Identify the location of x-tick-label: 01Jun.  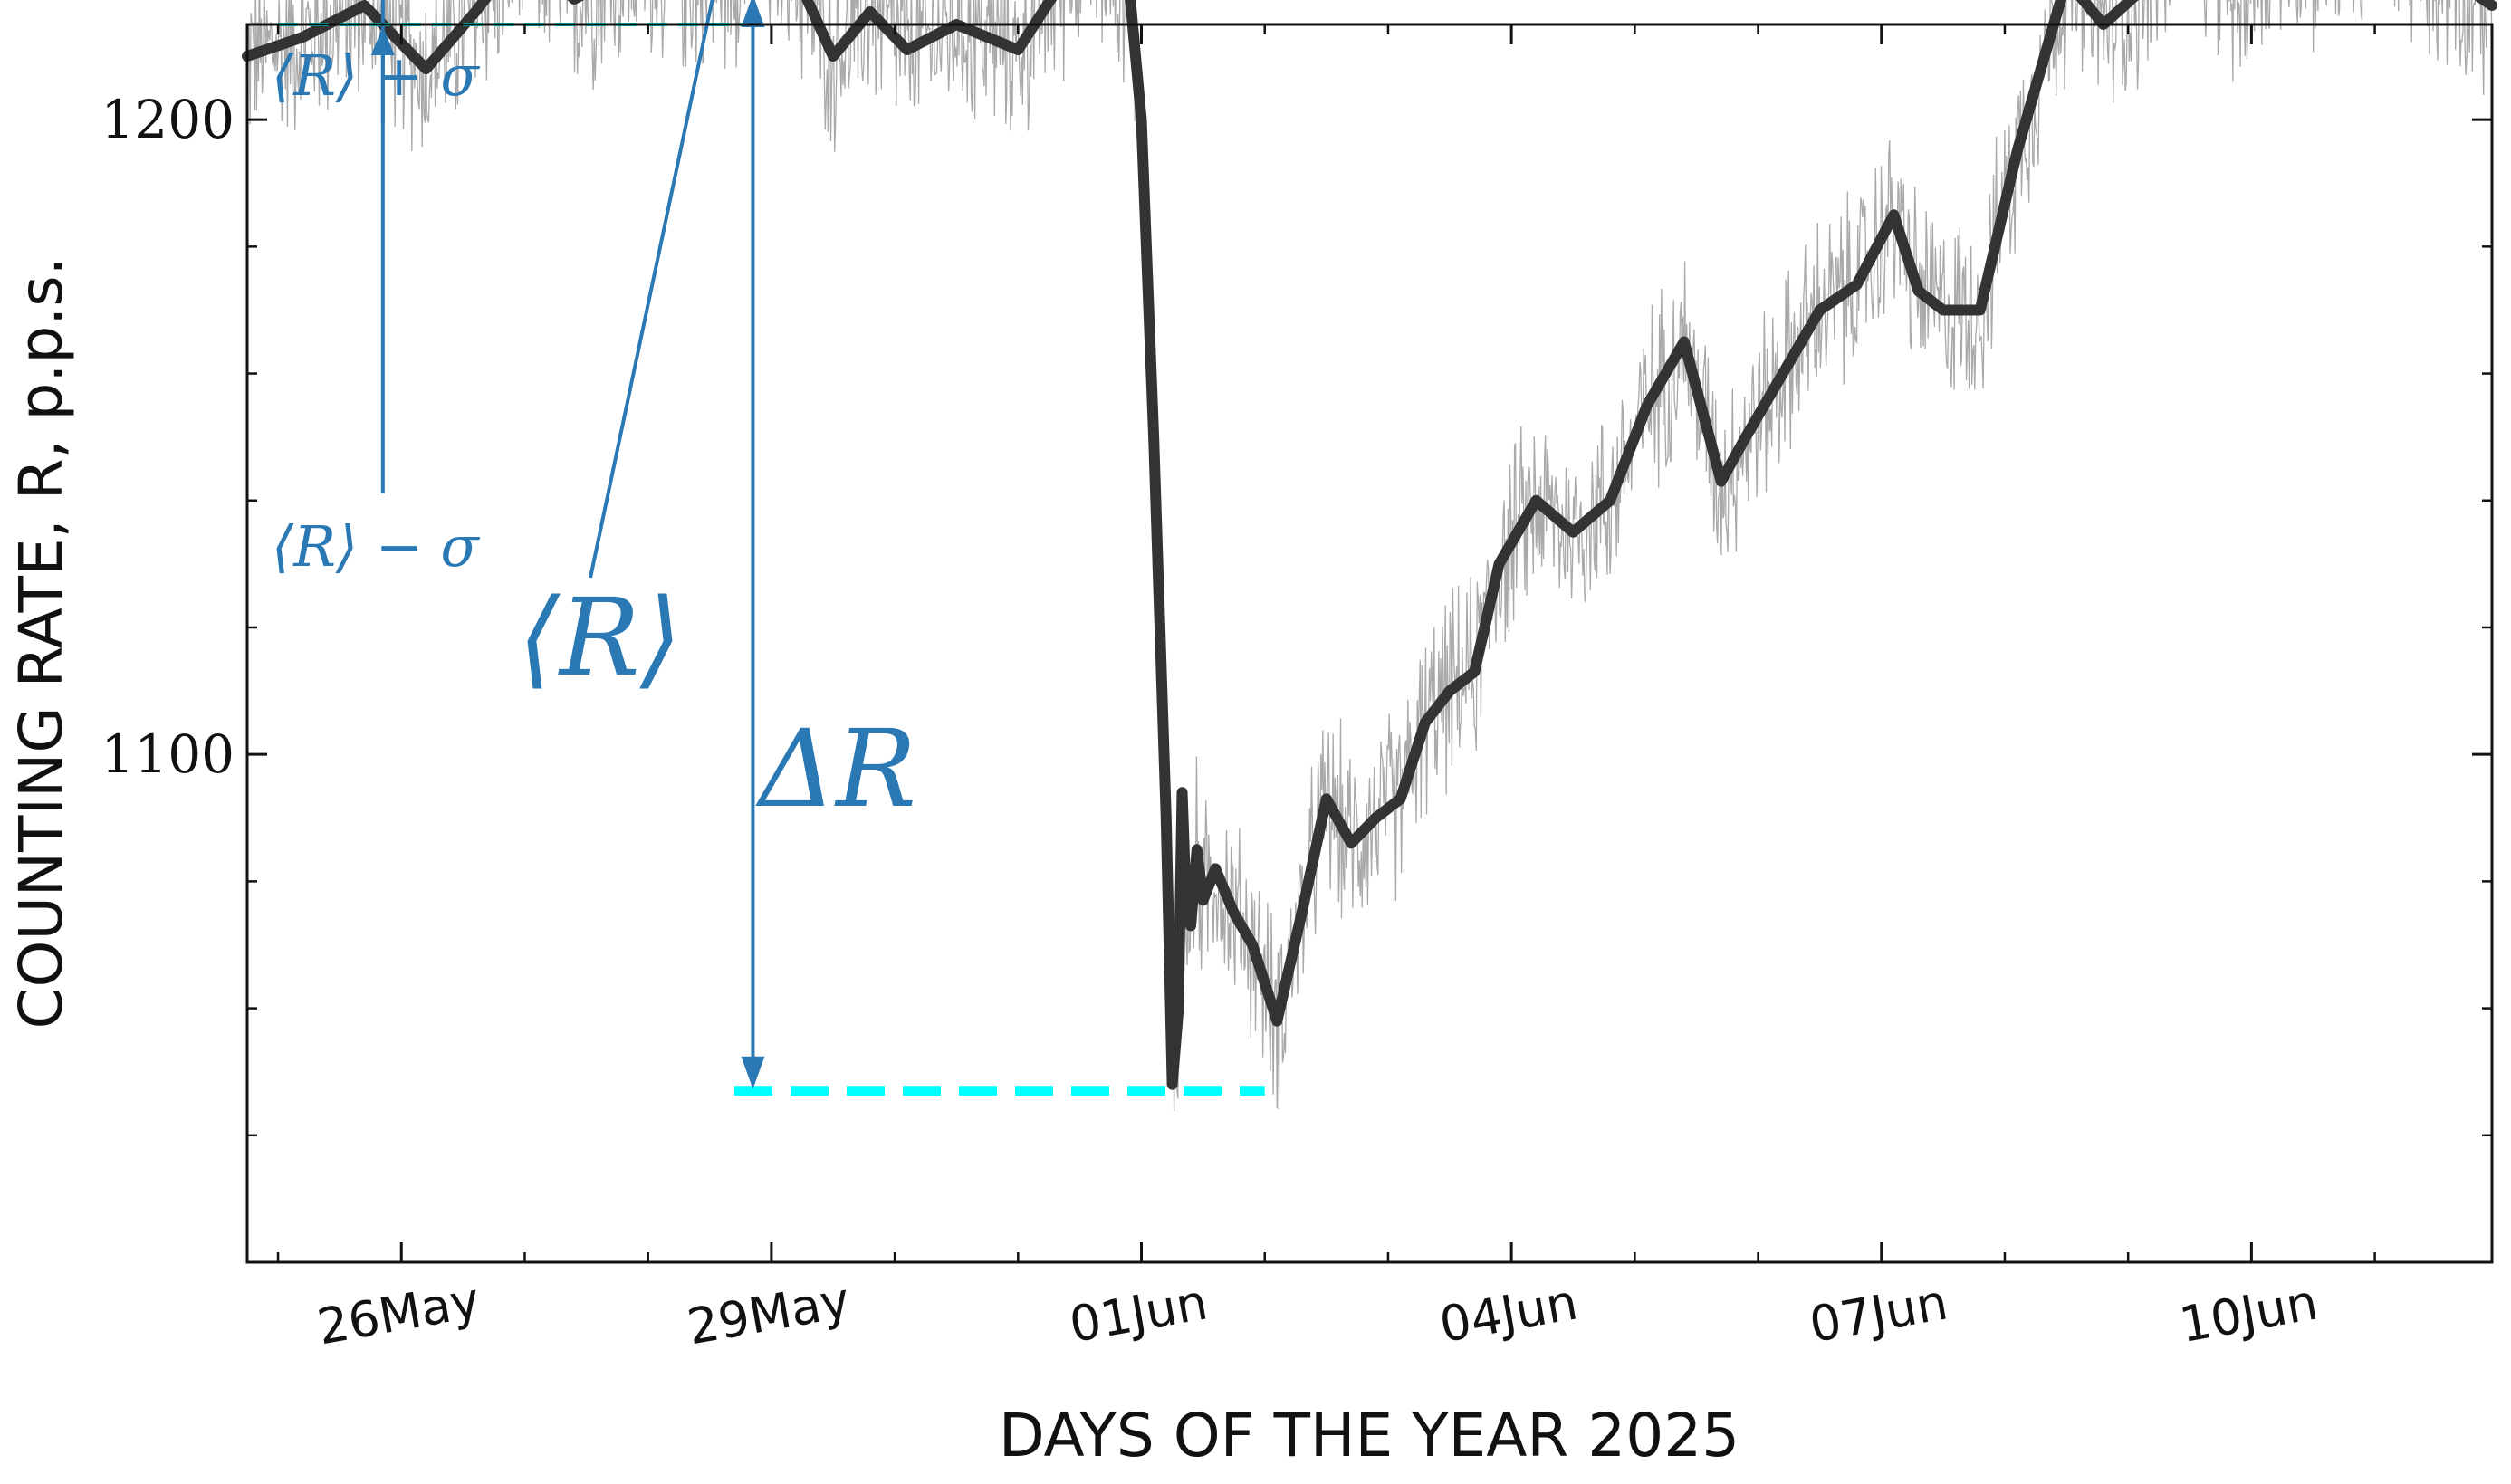
(1138, 1313).